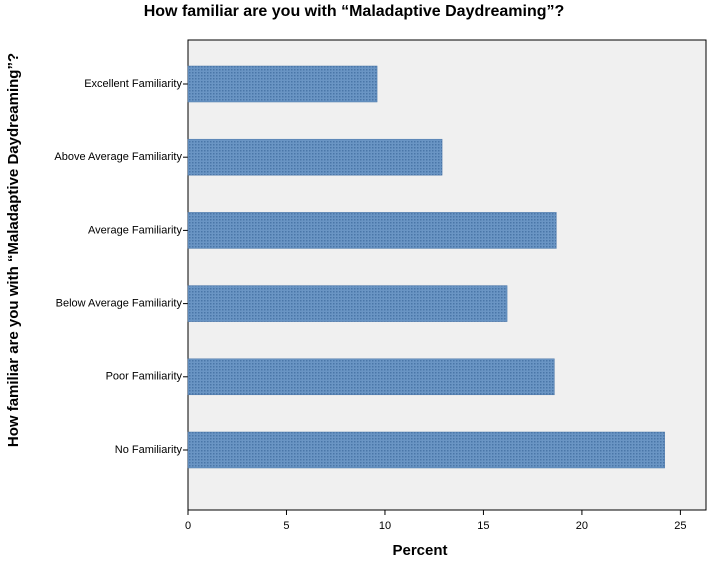 Image resolution: width=709 pixels, height=563 pixels. Describe the element at coordinates (135, 230) in the screenshot. I see `y-tick-label: Average Familiarity` at that location.